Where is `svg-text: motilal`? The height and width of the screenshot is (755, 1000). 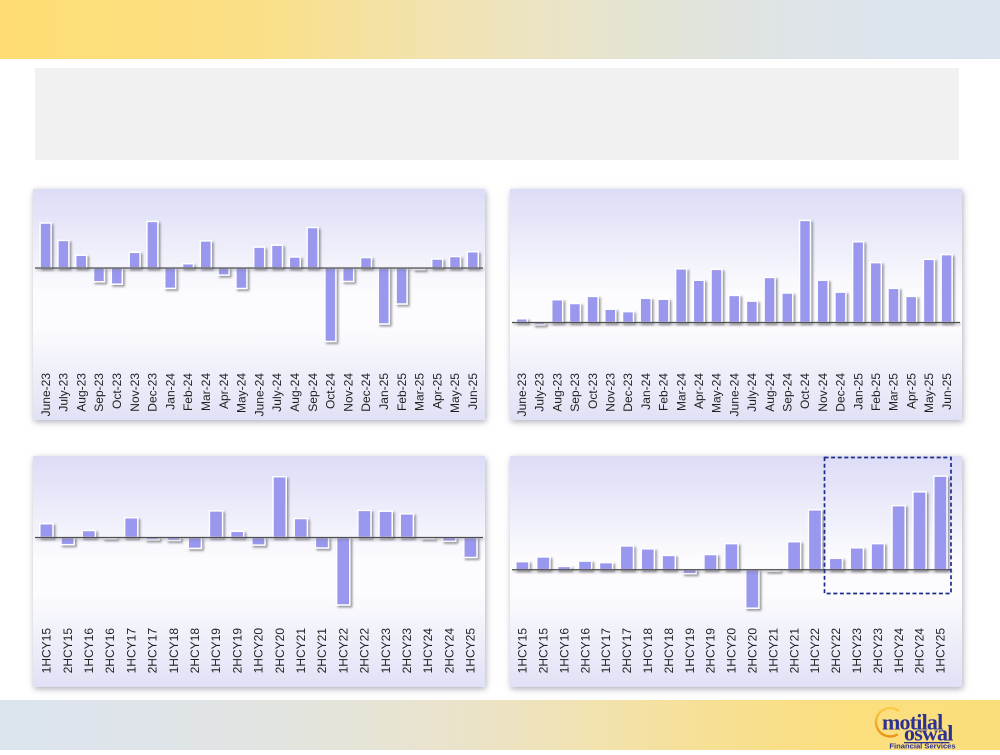
svg-text: motilal is located at coordinates (912, 722).